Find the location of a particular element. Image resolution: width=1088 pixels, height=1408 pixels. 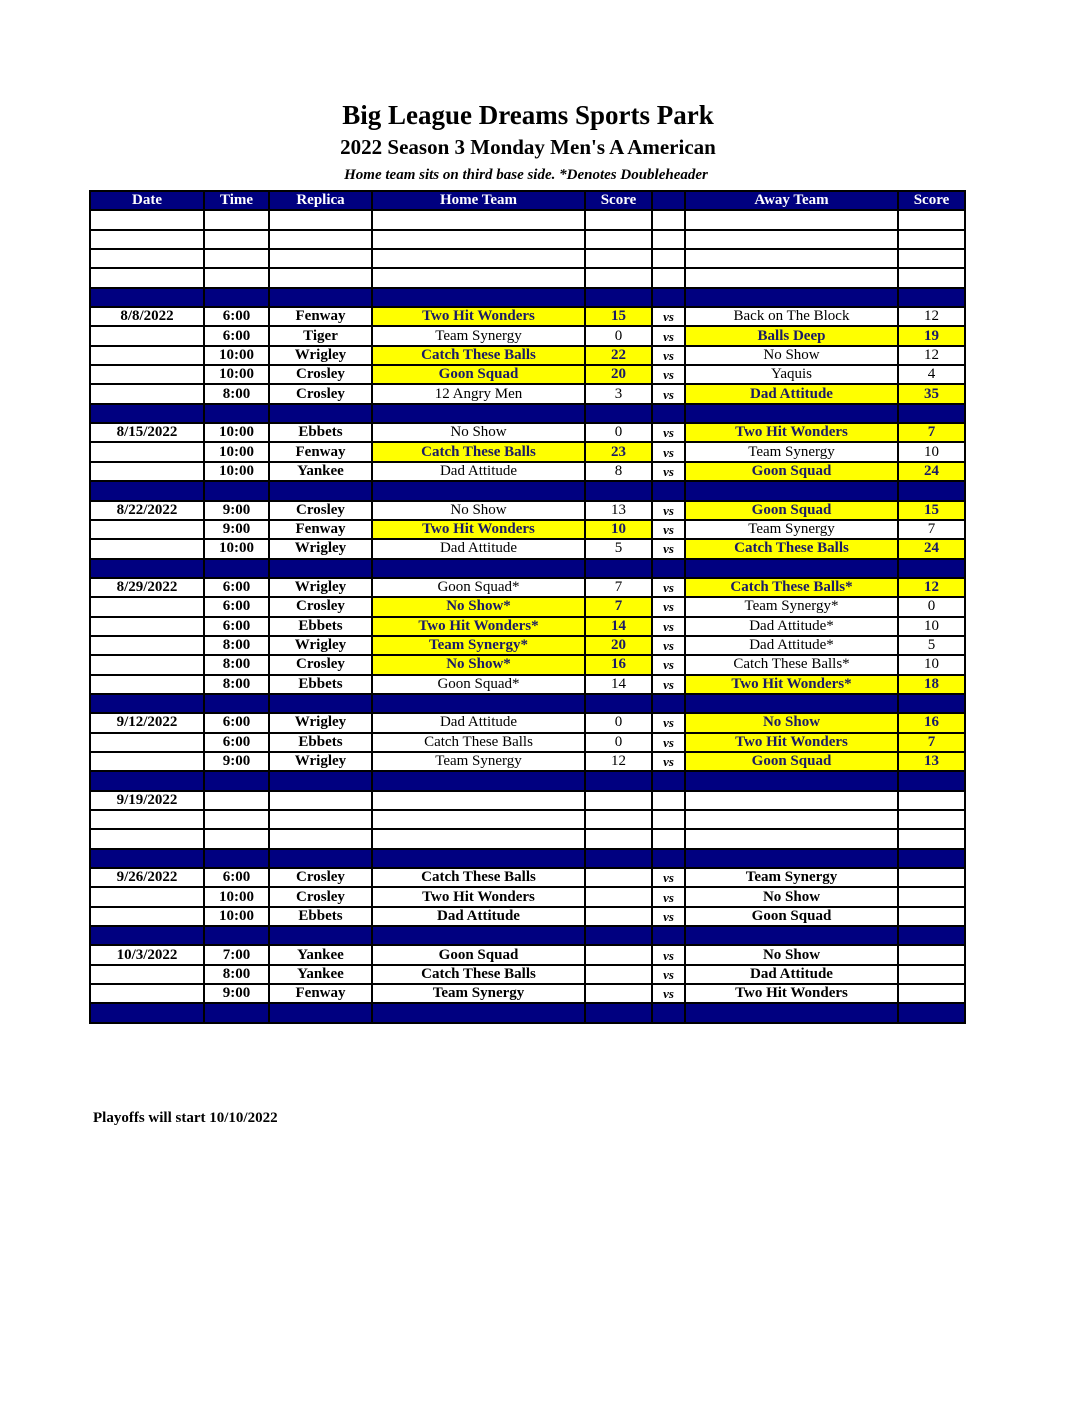

away-score-cell: 35 is located at coordinates (931, 394).